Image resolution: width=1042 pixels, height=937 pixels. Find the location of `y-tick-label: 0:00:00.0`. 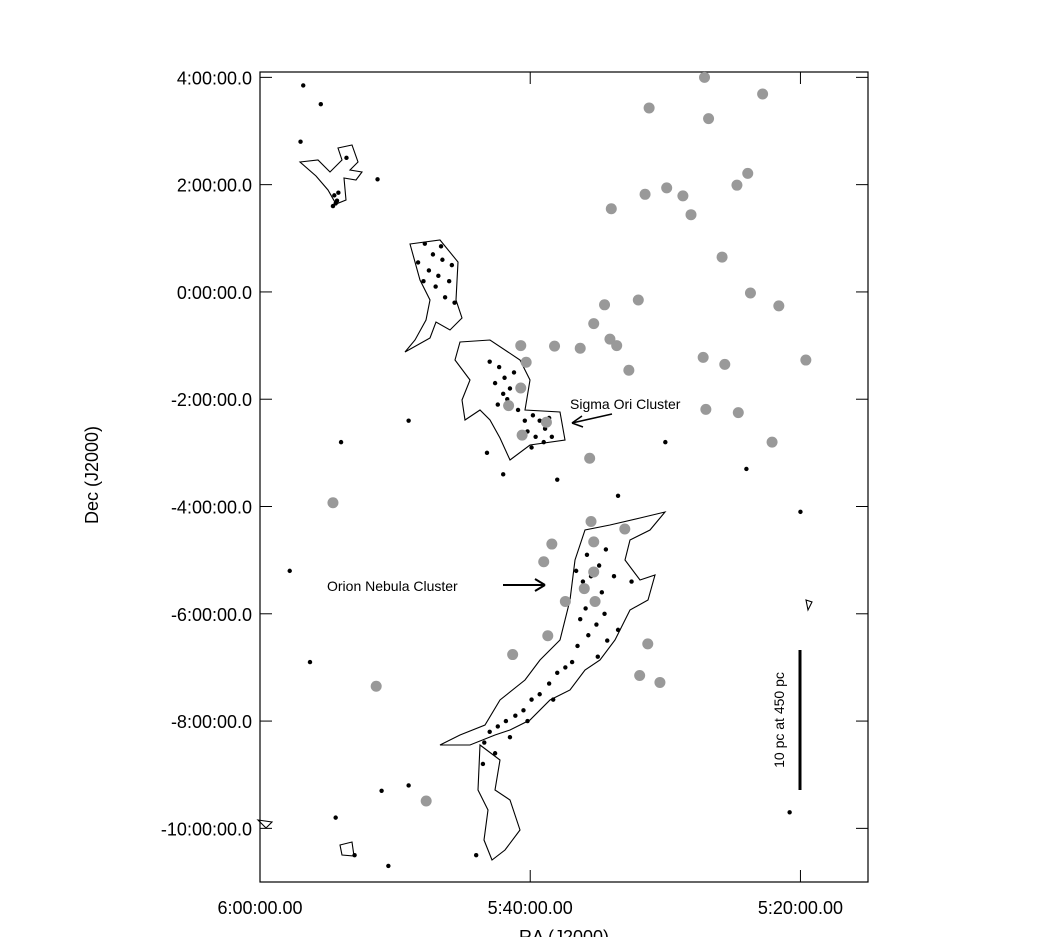

y-tick-label: 0:00:00.0 is located at coordinates (214, 293).